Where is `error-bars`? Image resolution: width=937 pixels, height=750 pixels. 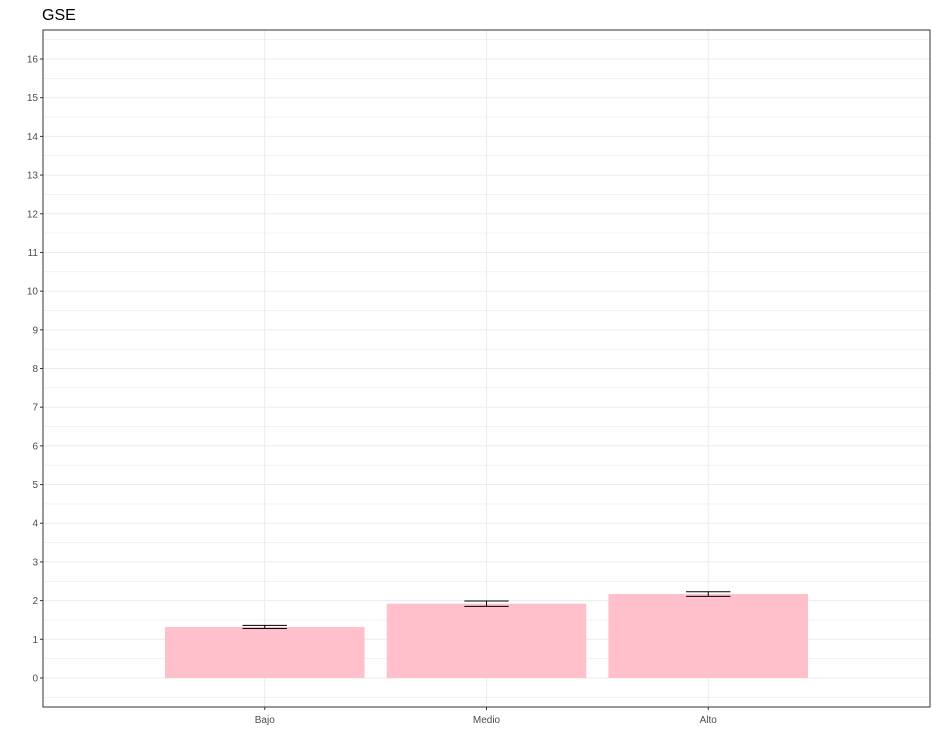
error-bars is located at coordinates (486, 610).